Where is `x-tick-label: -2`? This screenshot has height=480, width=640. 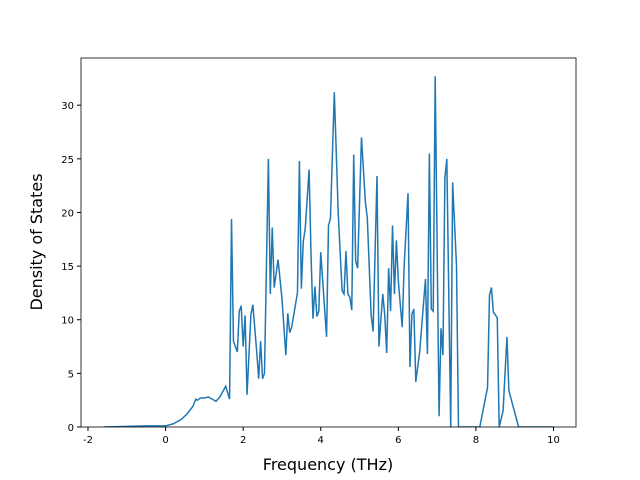
x-tick-label: -2 is located at coordinates (88, 440).